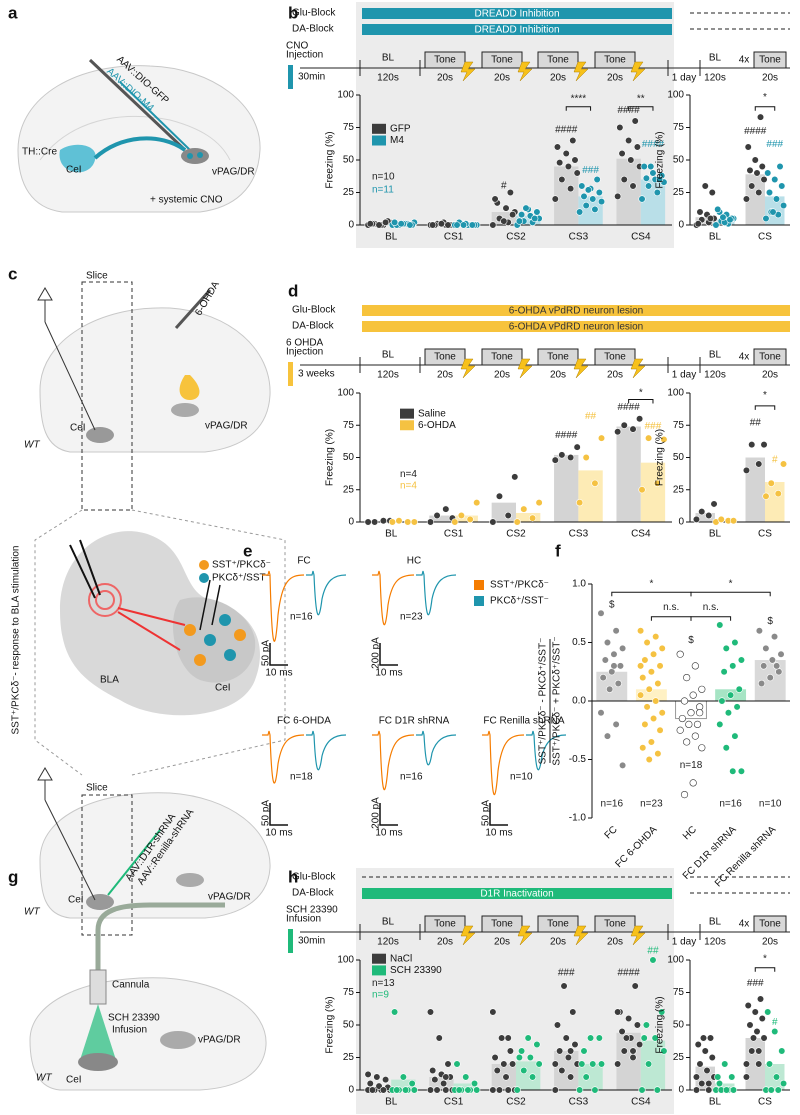  I want to click on repeat-label: 4x, so click(744, 924).